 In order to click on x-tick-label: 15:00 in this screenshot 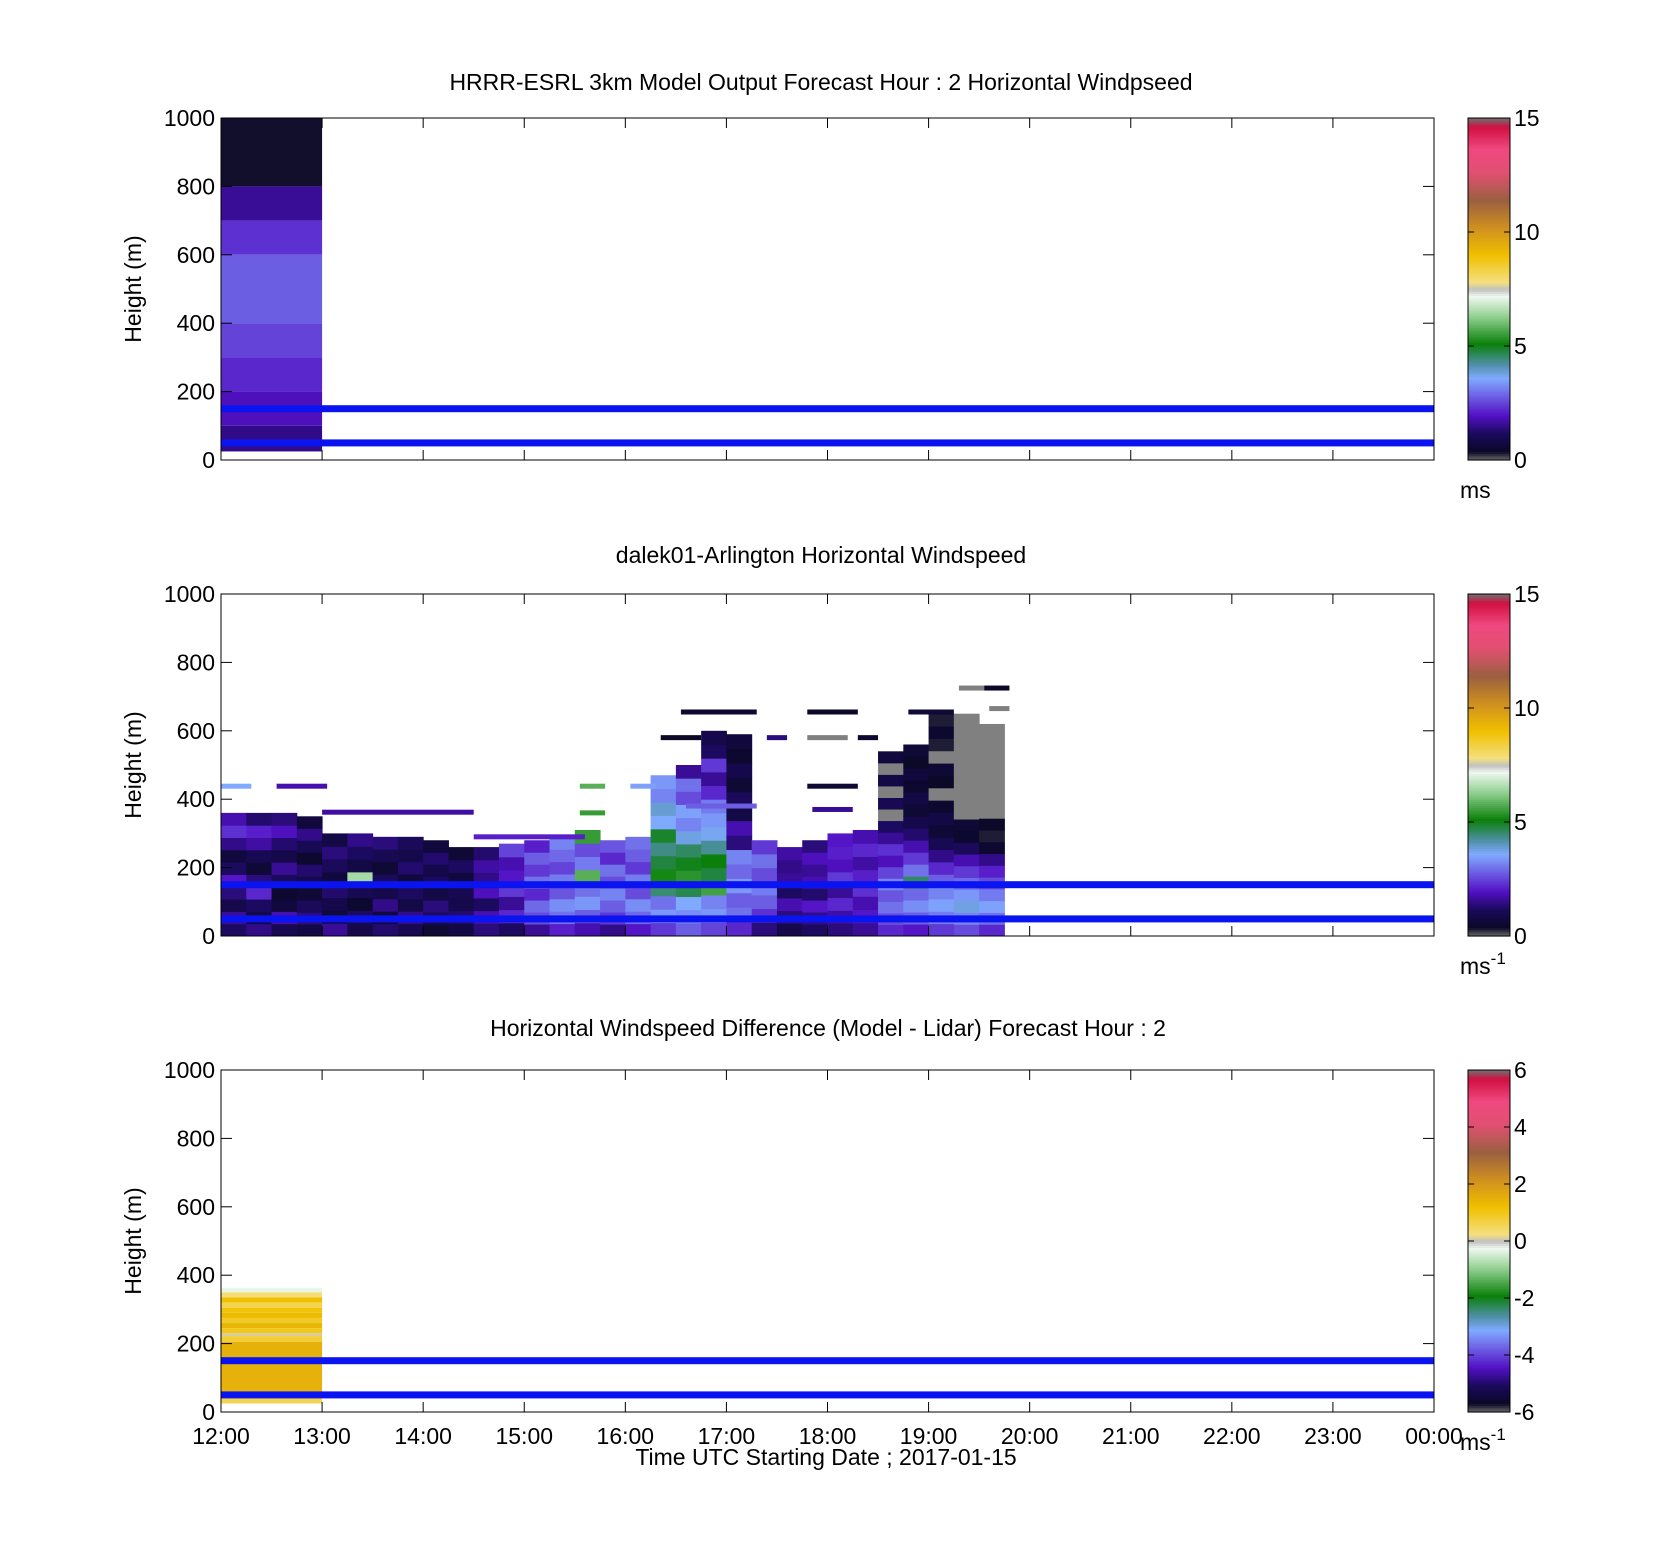, I will do `click(524, 1436)`.